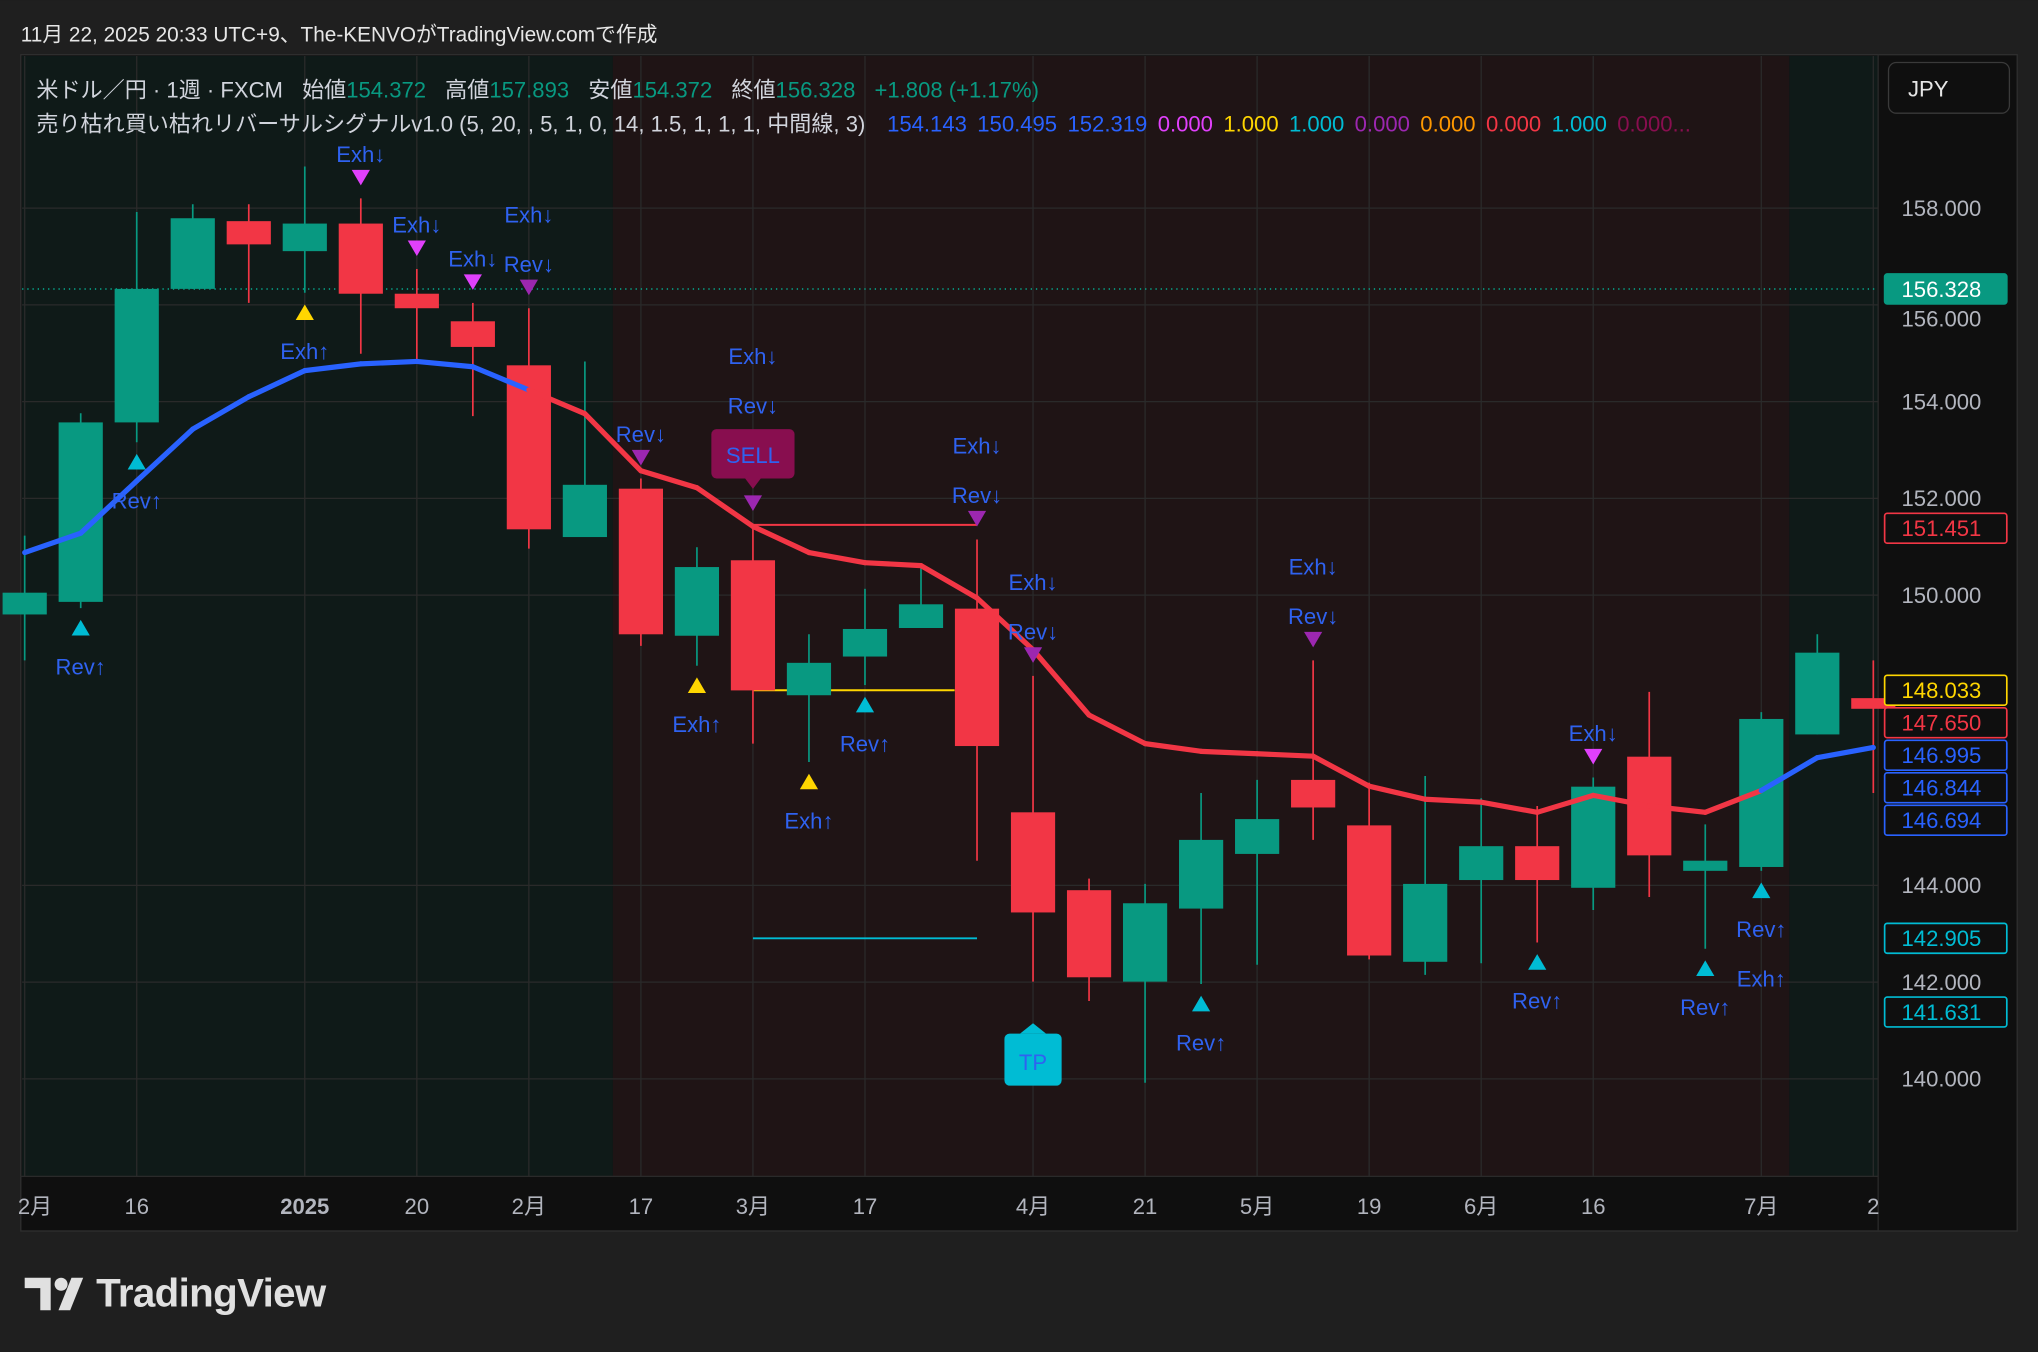 The image size is (2038, 1352). Describe the element at coordinates (1945, 938) in the screenshot. I see `price-badge: 142.905` at that location.